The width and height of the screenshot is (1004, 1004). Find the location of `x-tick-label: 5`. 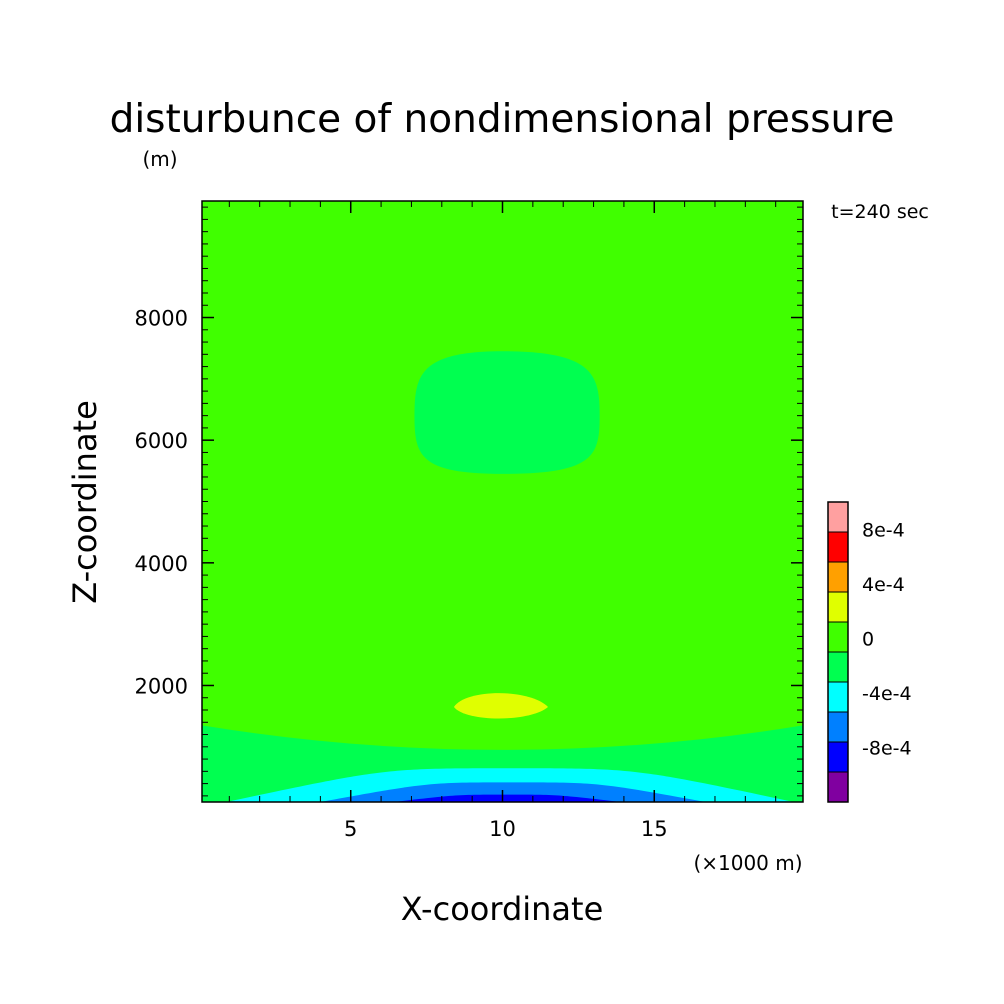

x-tick-label: 5 is located at coordinates (350, 829).